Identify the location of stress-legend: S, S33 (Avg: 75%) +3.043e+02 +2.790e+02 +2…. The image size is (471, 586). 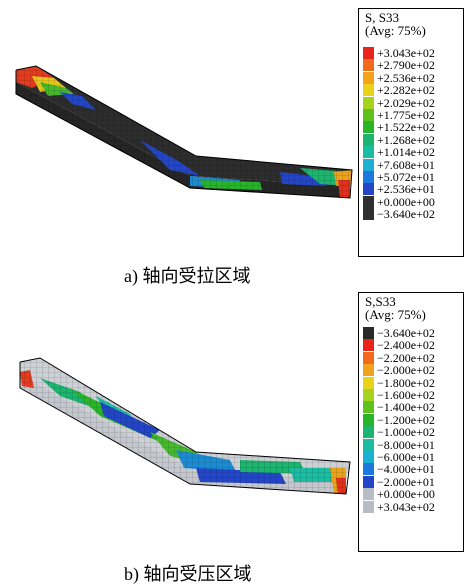
(411, 132).